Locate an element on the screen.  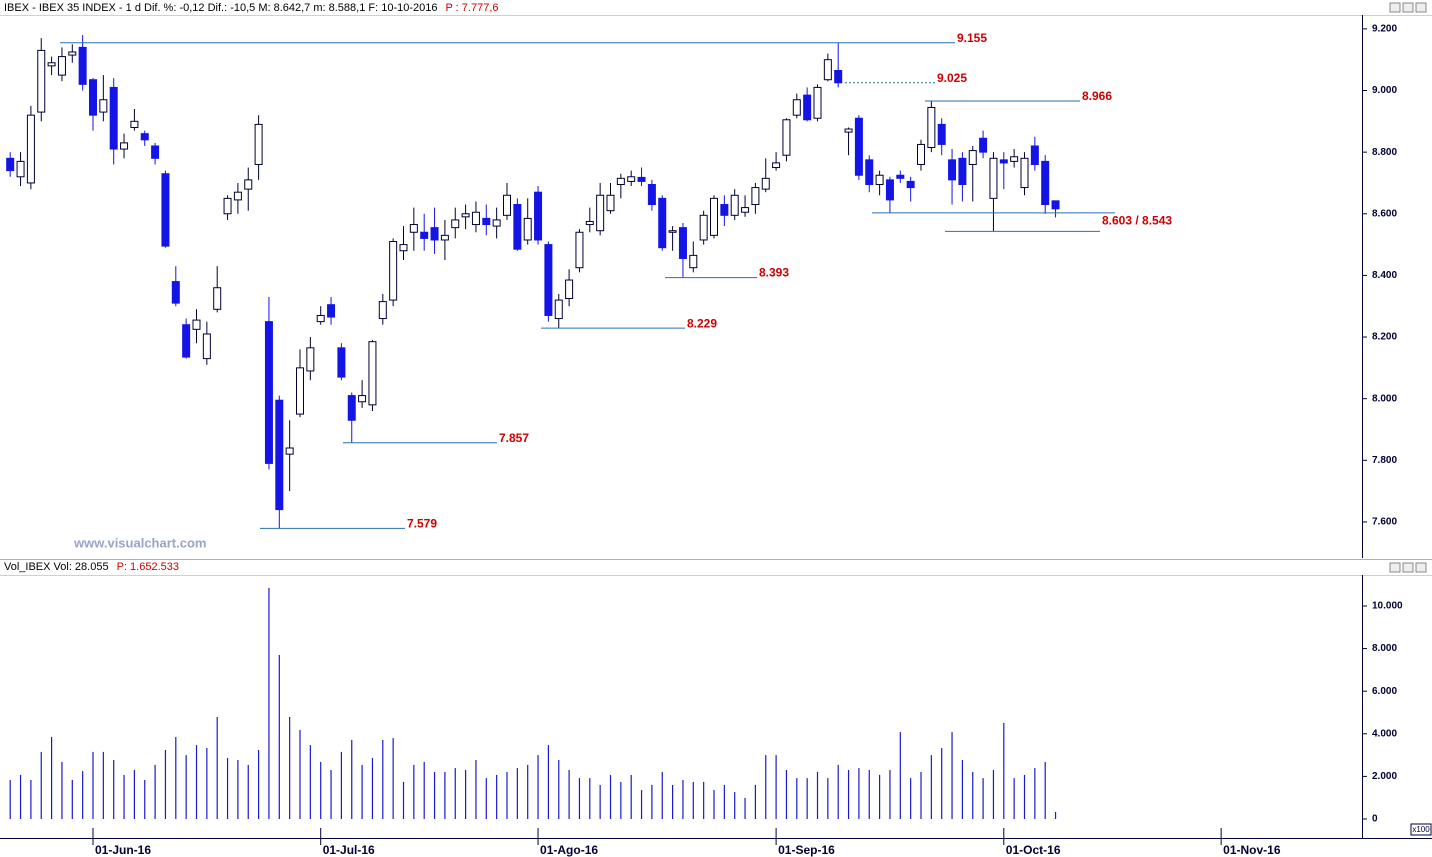
level-label: 9.155 is located at coordinates (972, 38).